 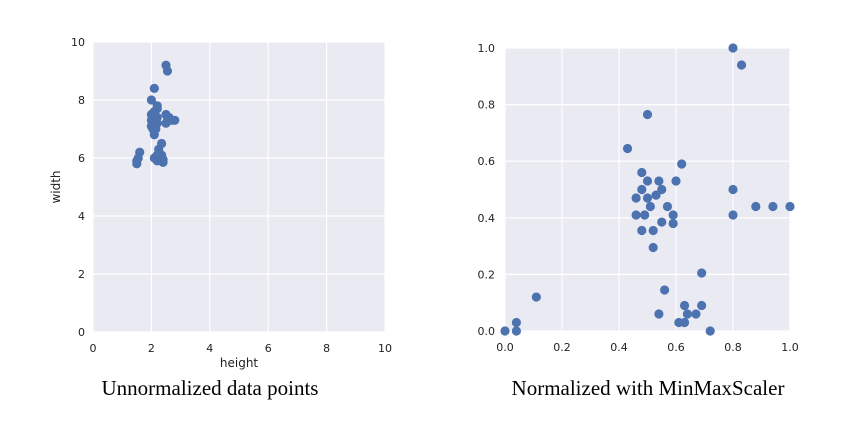 I want to click on y-tick-label: 8, so click(x=81, y=100).